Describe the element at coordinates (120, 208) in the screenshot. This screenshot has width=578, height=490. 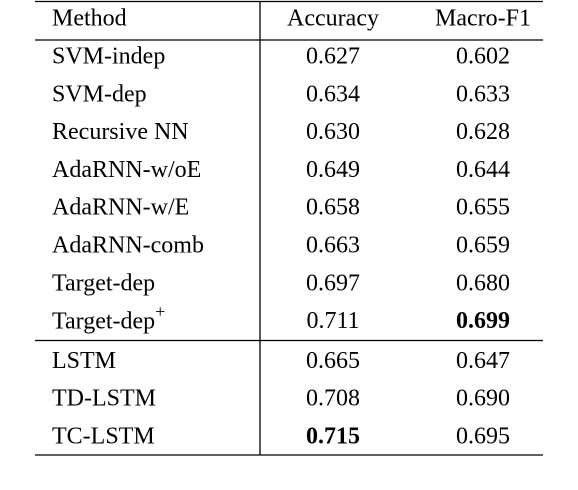
I see `method-cell: AdaRNN-w/E` at that location.